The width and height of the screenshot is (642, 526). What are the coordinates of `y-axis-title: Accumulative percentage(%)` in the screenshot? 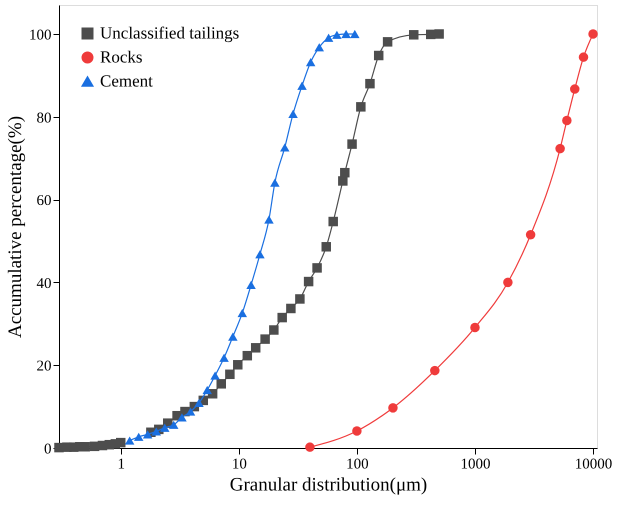 It's located at (15, 227).